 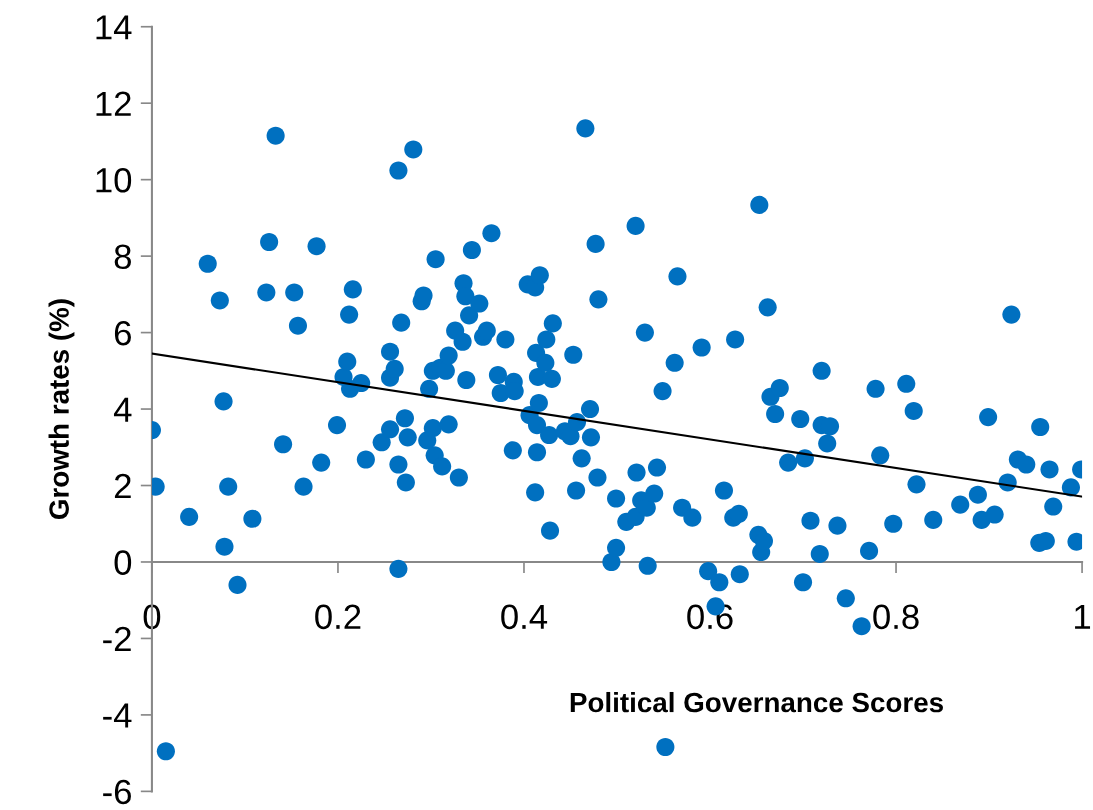 What do you see at coordinates (117, 639) in the screenshot?
I see `y-tick-label: -2` at bounding box center [117, 639].